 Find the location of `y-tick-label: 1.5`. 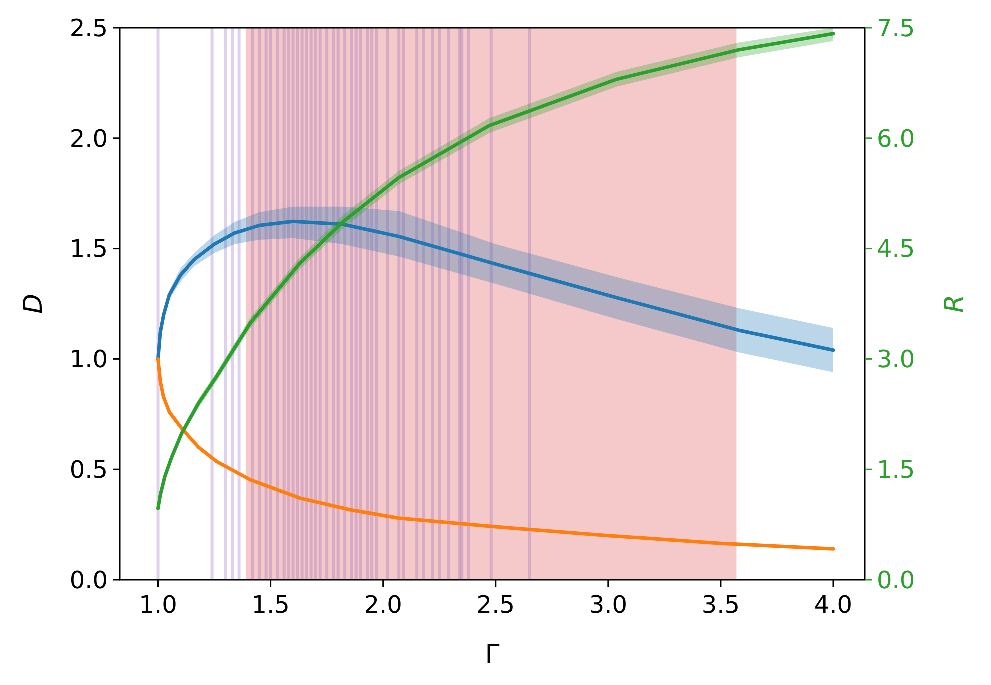

y-tick-label: 1.5 is located at coordinates (89, 249).